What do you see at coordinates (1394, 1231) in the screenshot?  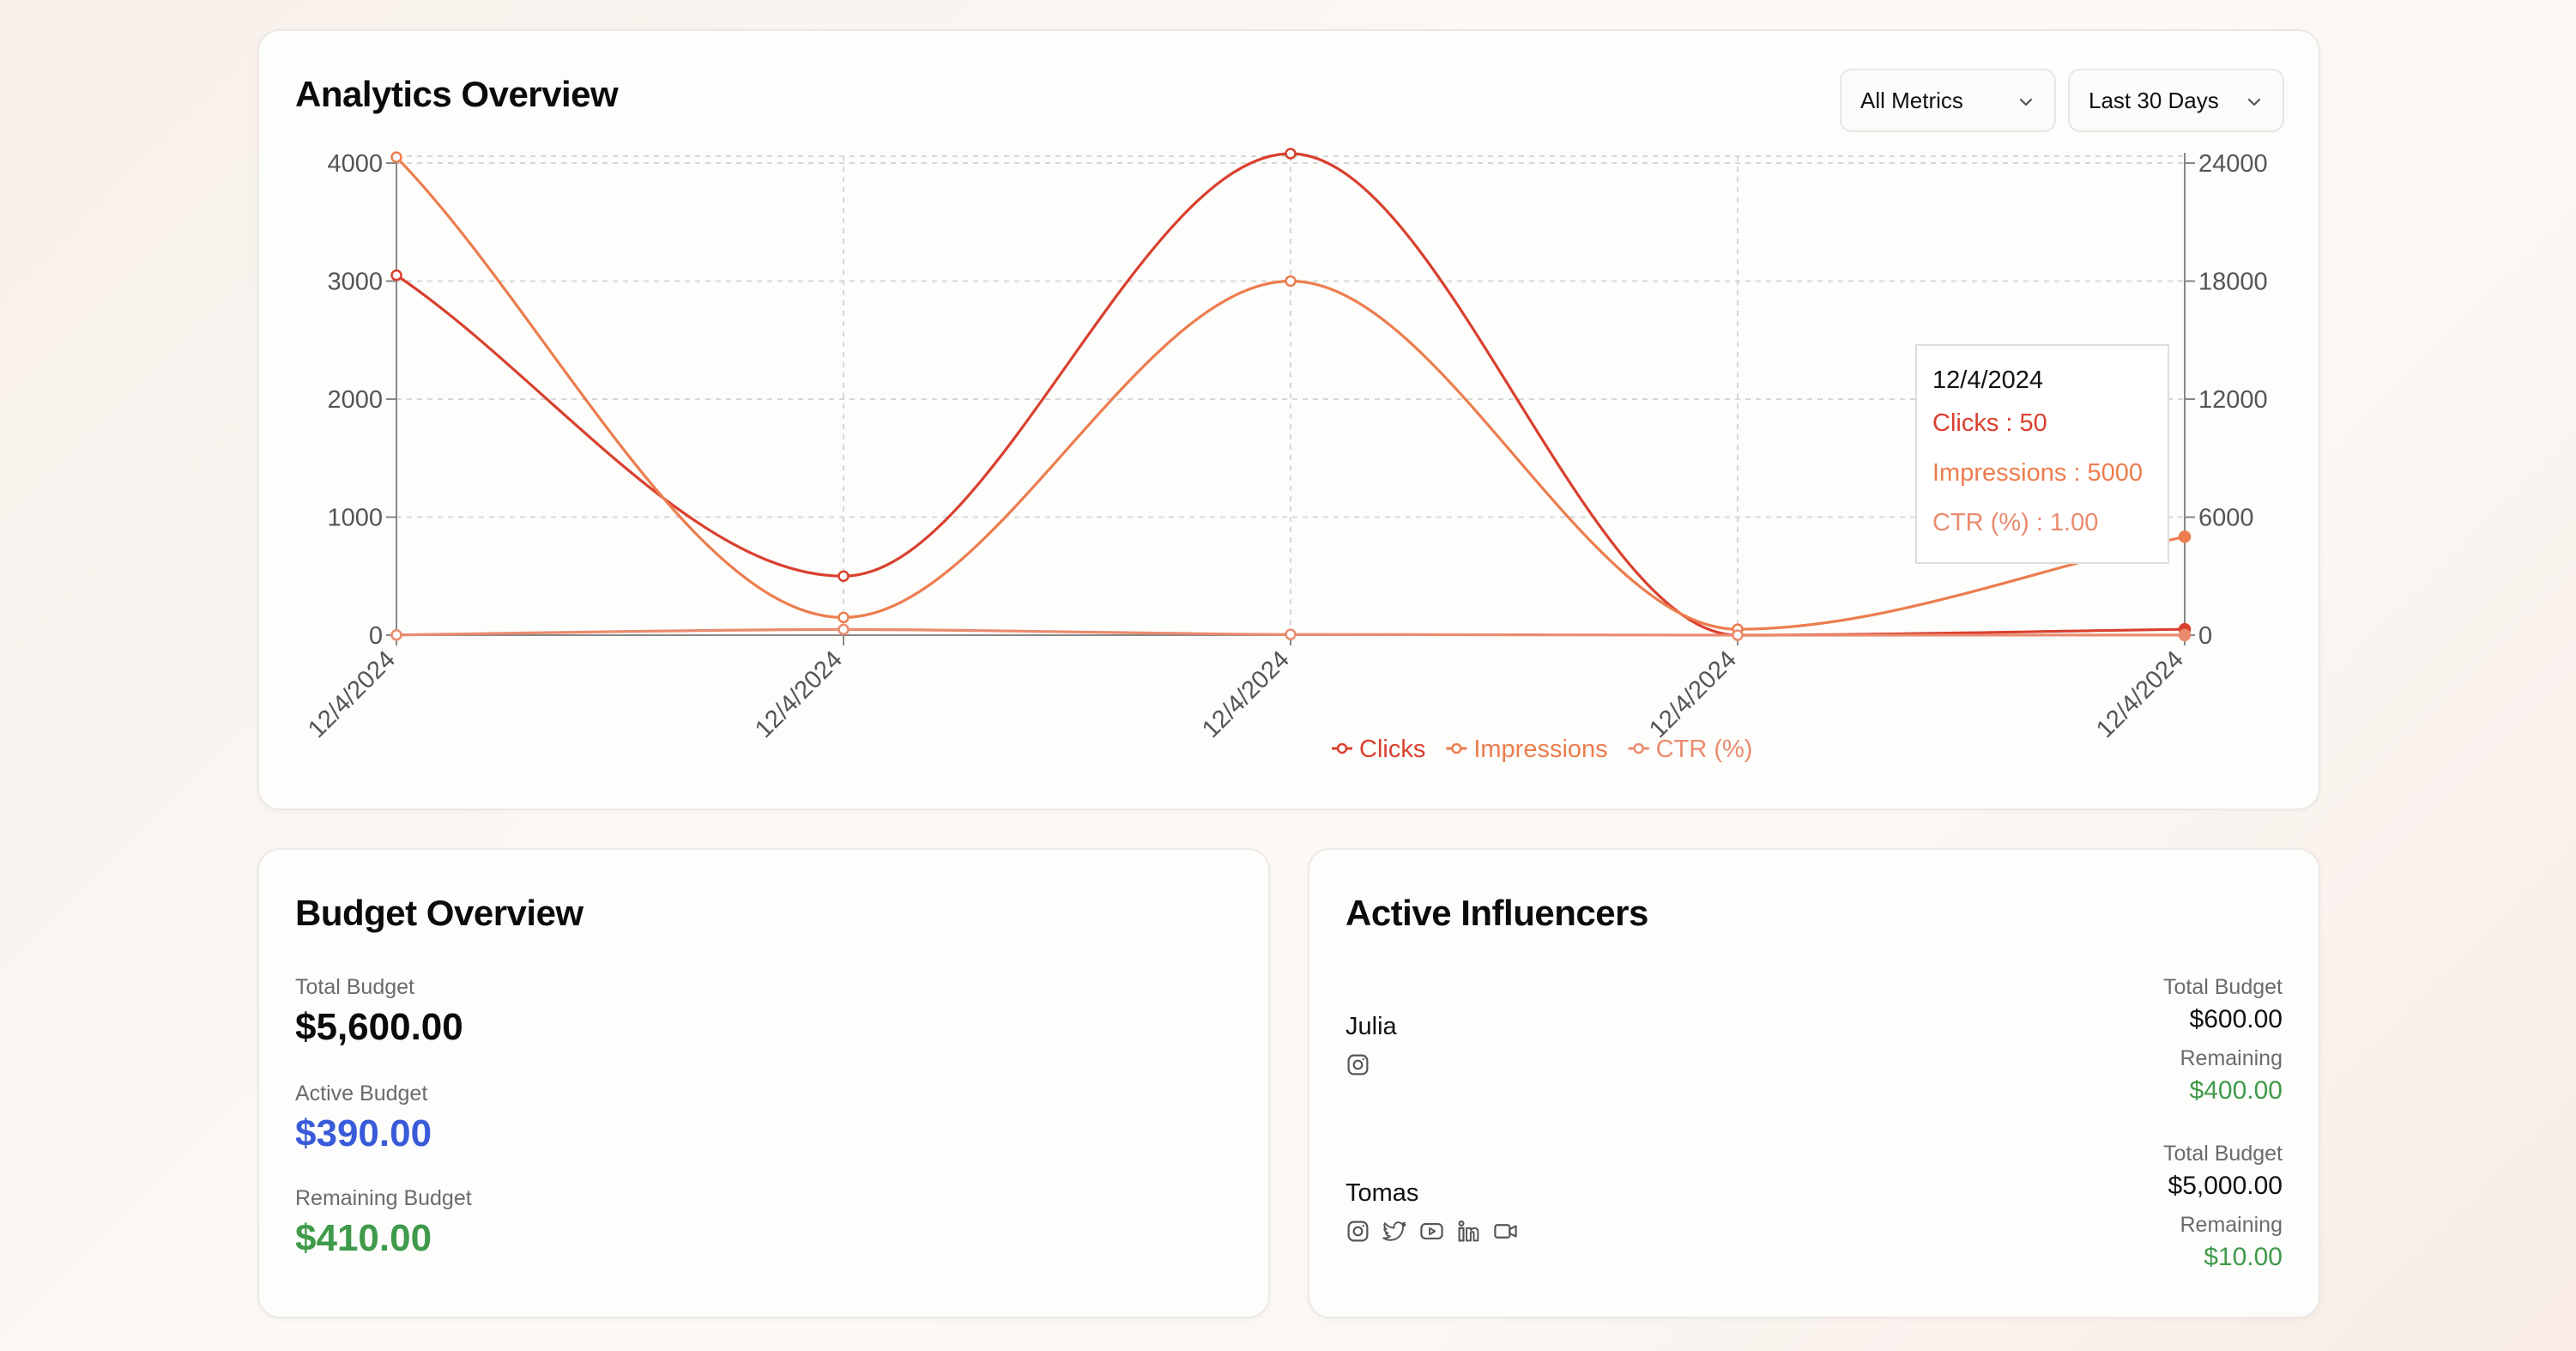 I see `twitter-icon` at bounding box center [1394, 1231].